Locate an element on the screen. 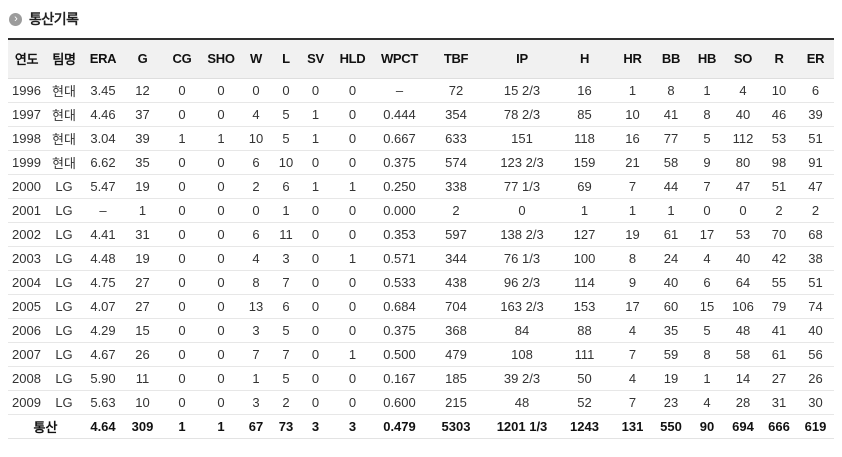  cell-g: 15 is located at coordinates (142, 330).